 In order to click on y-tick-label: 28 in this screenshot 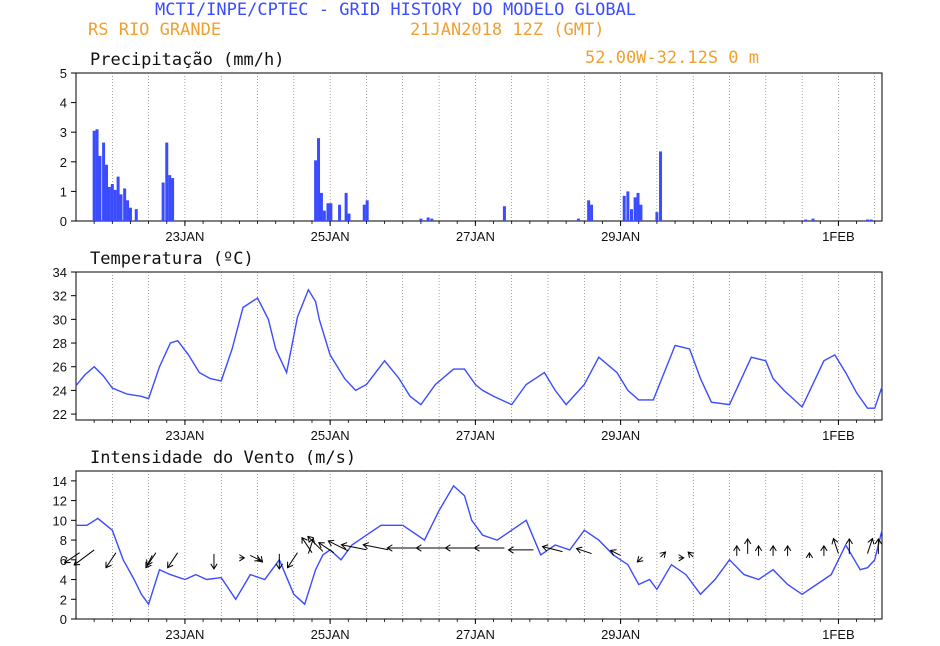, I will do `click(60, 343)`.